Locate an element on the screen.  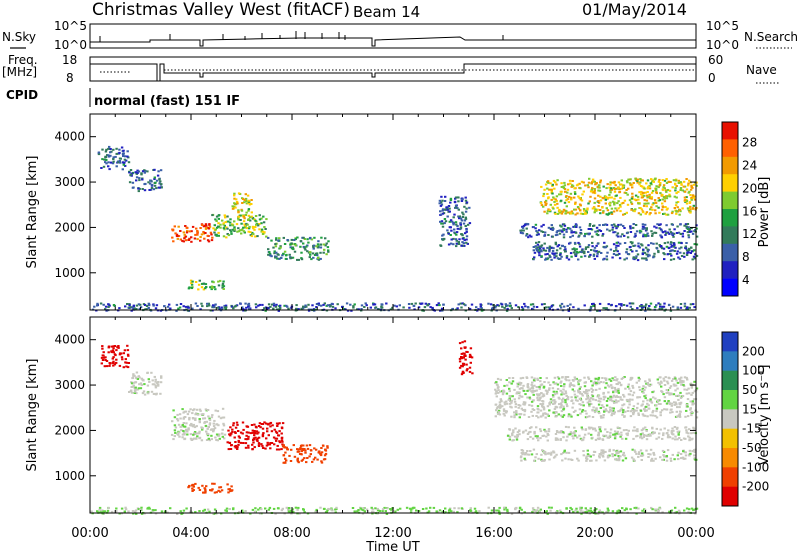
time-tick-label-1: 04:00 is located at coordinates (190, 533).